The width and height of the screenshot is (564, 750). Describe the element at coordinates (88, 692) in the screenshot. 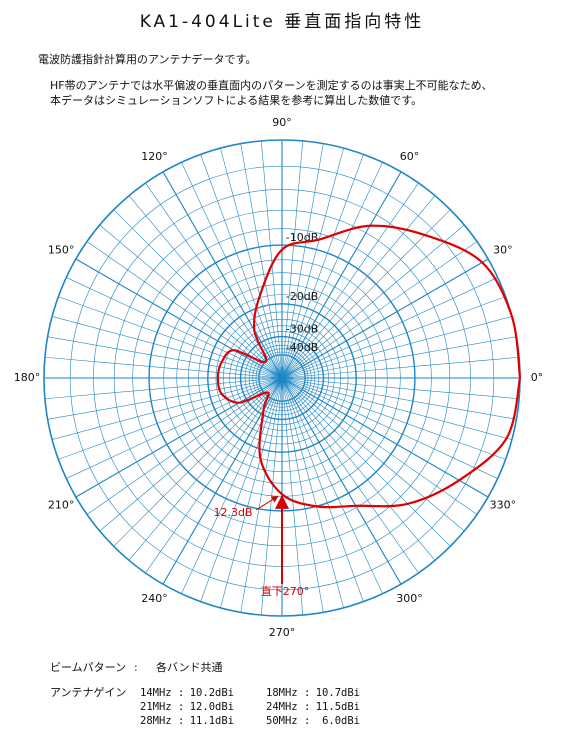

I see `gain-label: アンテナゲイン` at that location.